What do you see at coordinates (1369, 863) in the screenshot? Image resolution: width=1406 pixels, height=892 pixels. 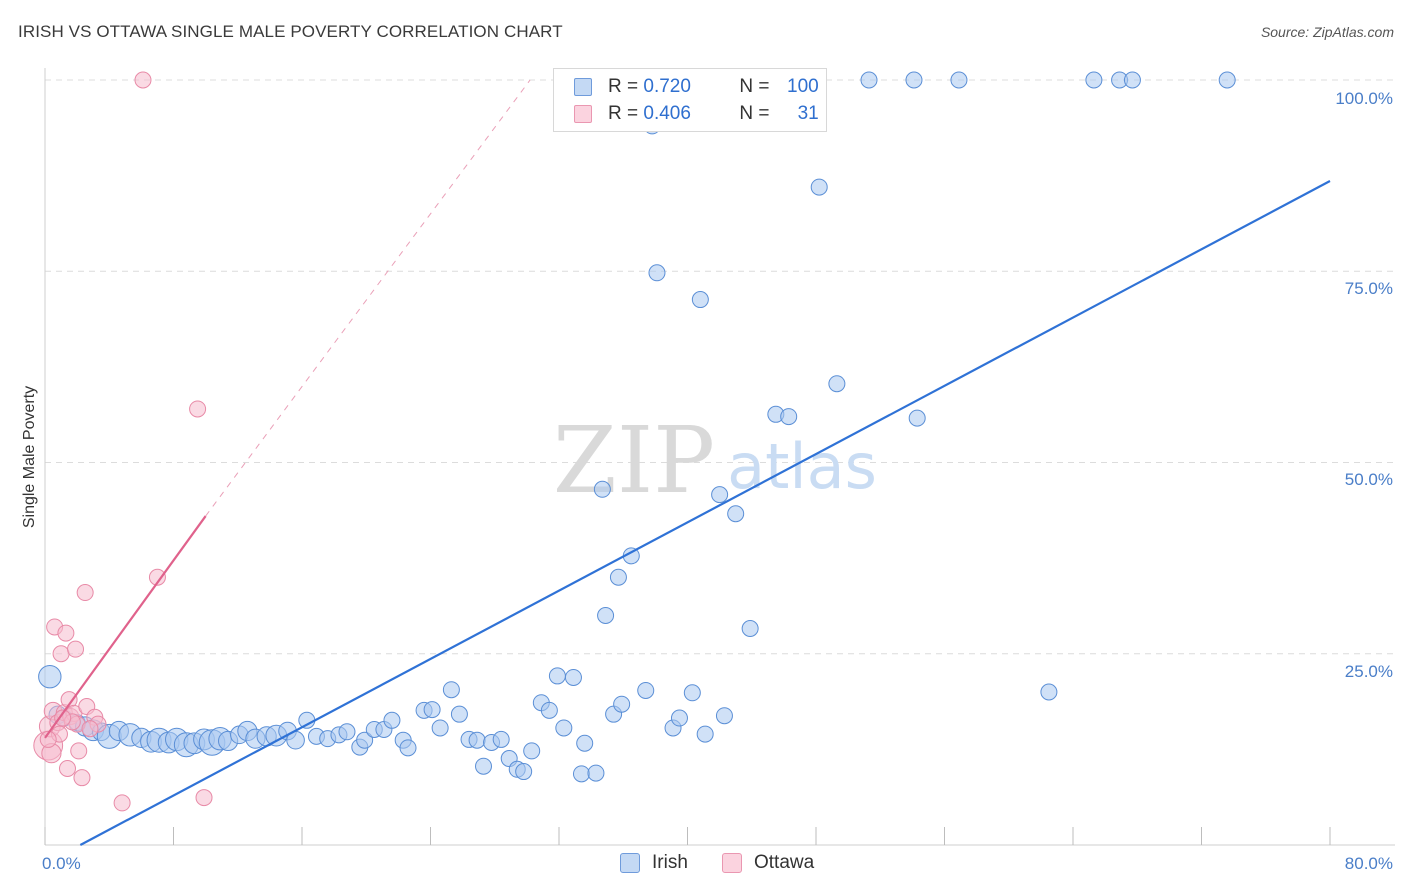 I see `x-tick-label-max: 80.0%` at bounding box center [1369, 863].